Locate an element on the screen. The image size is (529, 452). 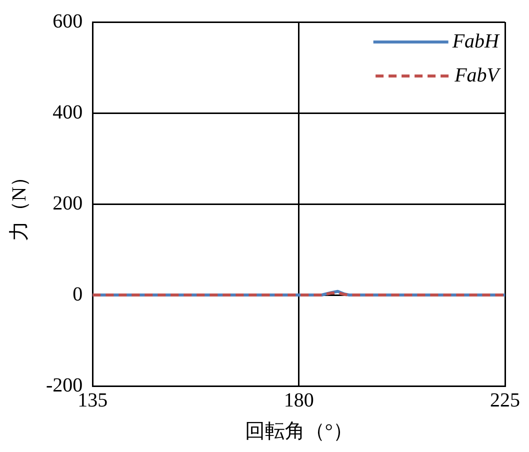
x-tick-label: 225 is located at coordinates (505, 400).